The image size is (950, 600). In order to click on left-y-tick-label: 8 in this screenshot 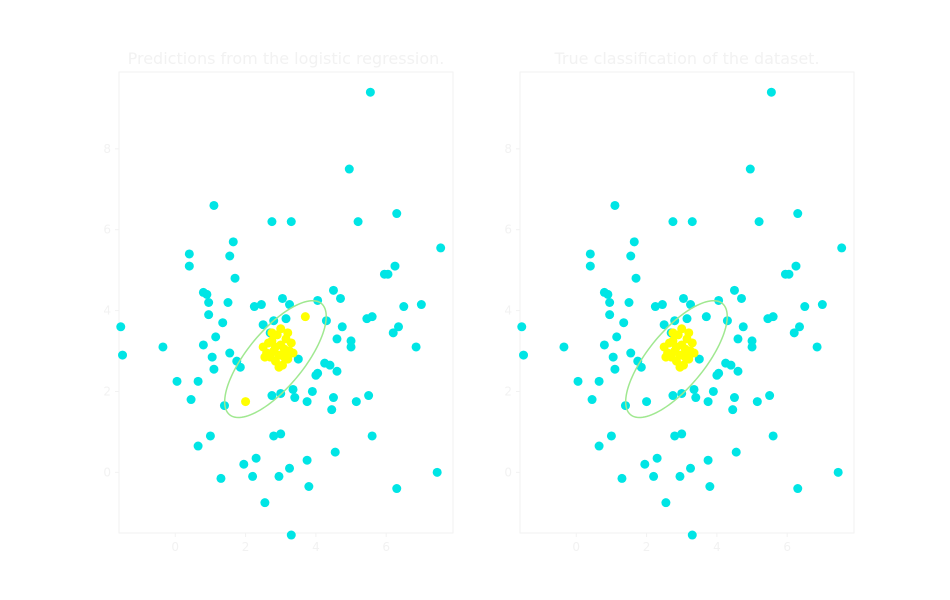, I will do `click(107, 149)`.